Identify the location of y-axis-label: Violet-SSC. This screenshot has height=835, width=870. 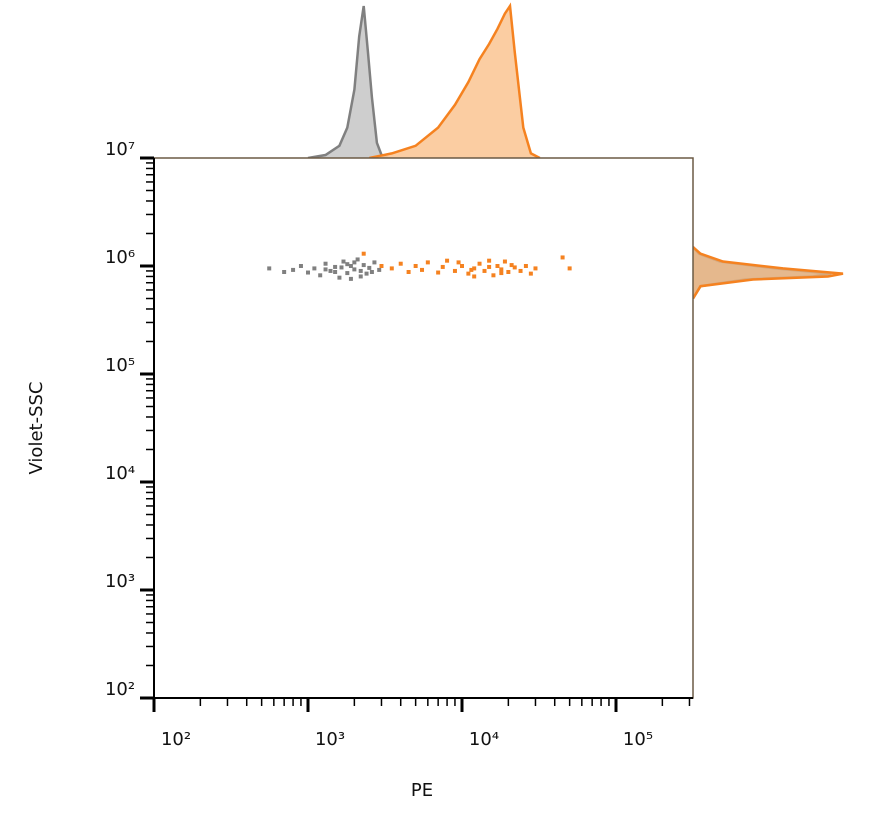
(36, 428).